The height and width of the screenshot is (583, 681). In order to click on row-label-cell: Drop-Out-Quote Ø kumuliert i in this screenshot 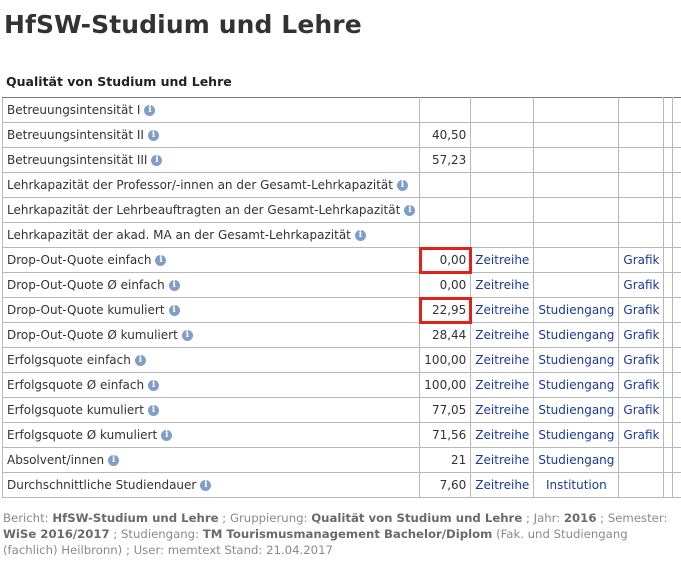, I will do `click(211, 335)`.